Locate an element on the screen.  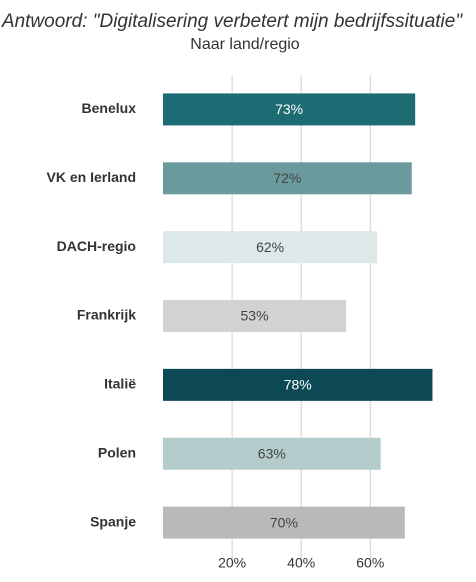
y-tick-label: Spanje is located at coordinates (113, 521).